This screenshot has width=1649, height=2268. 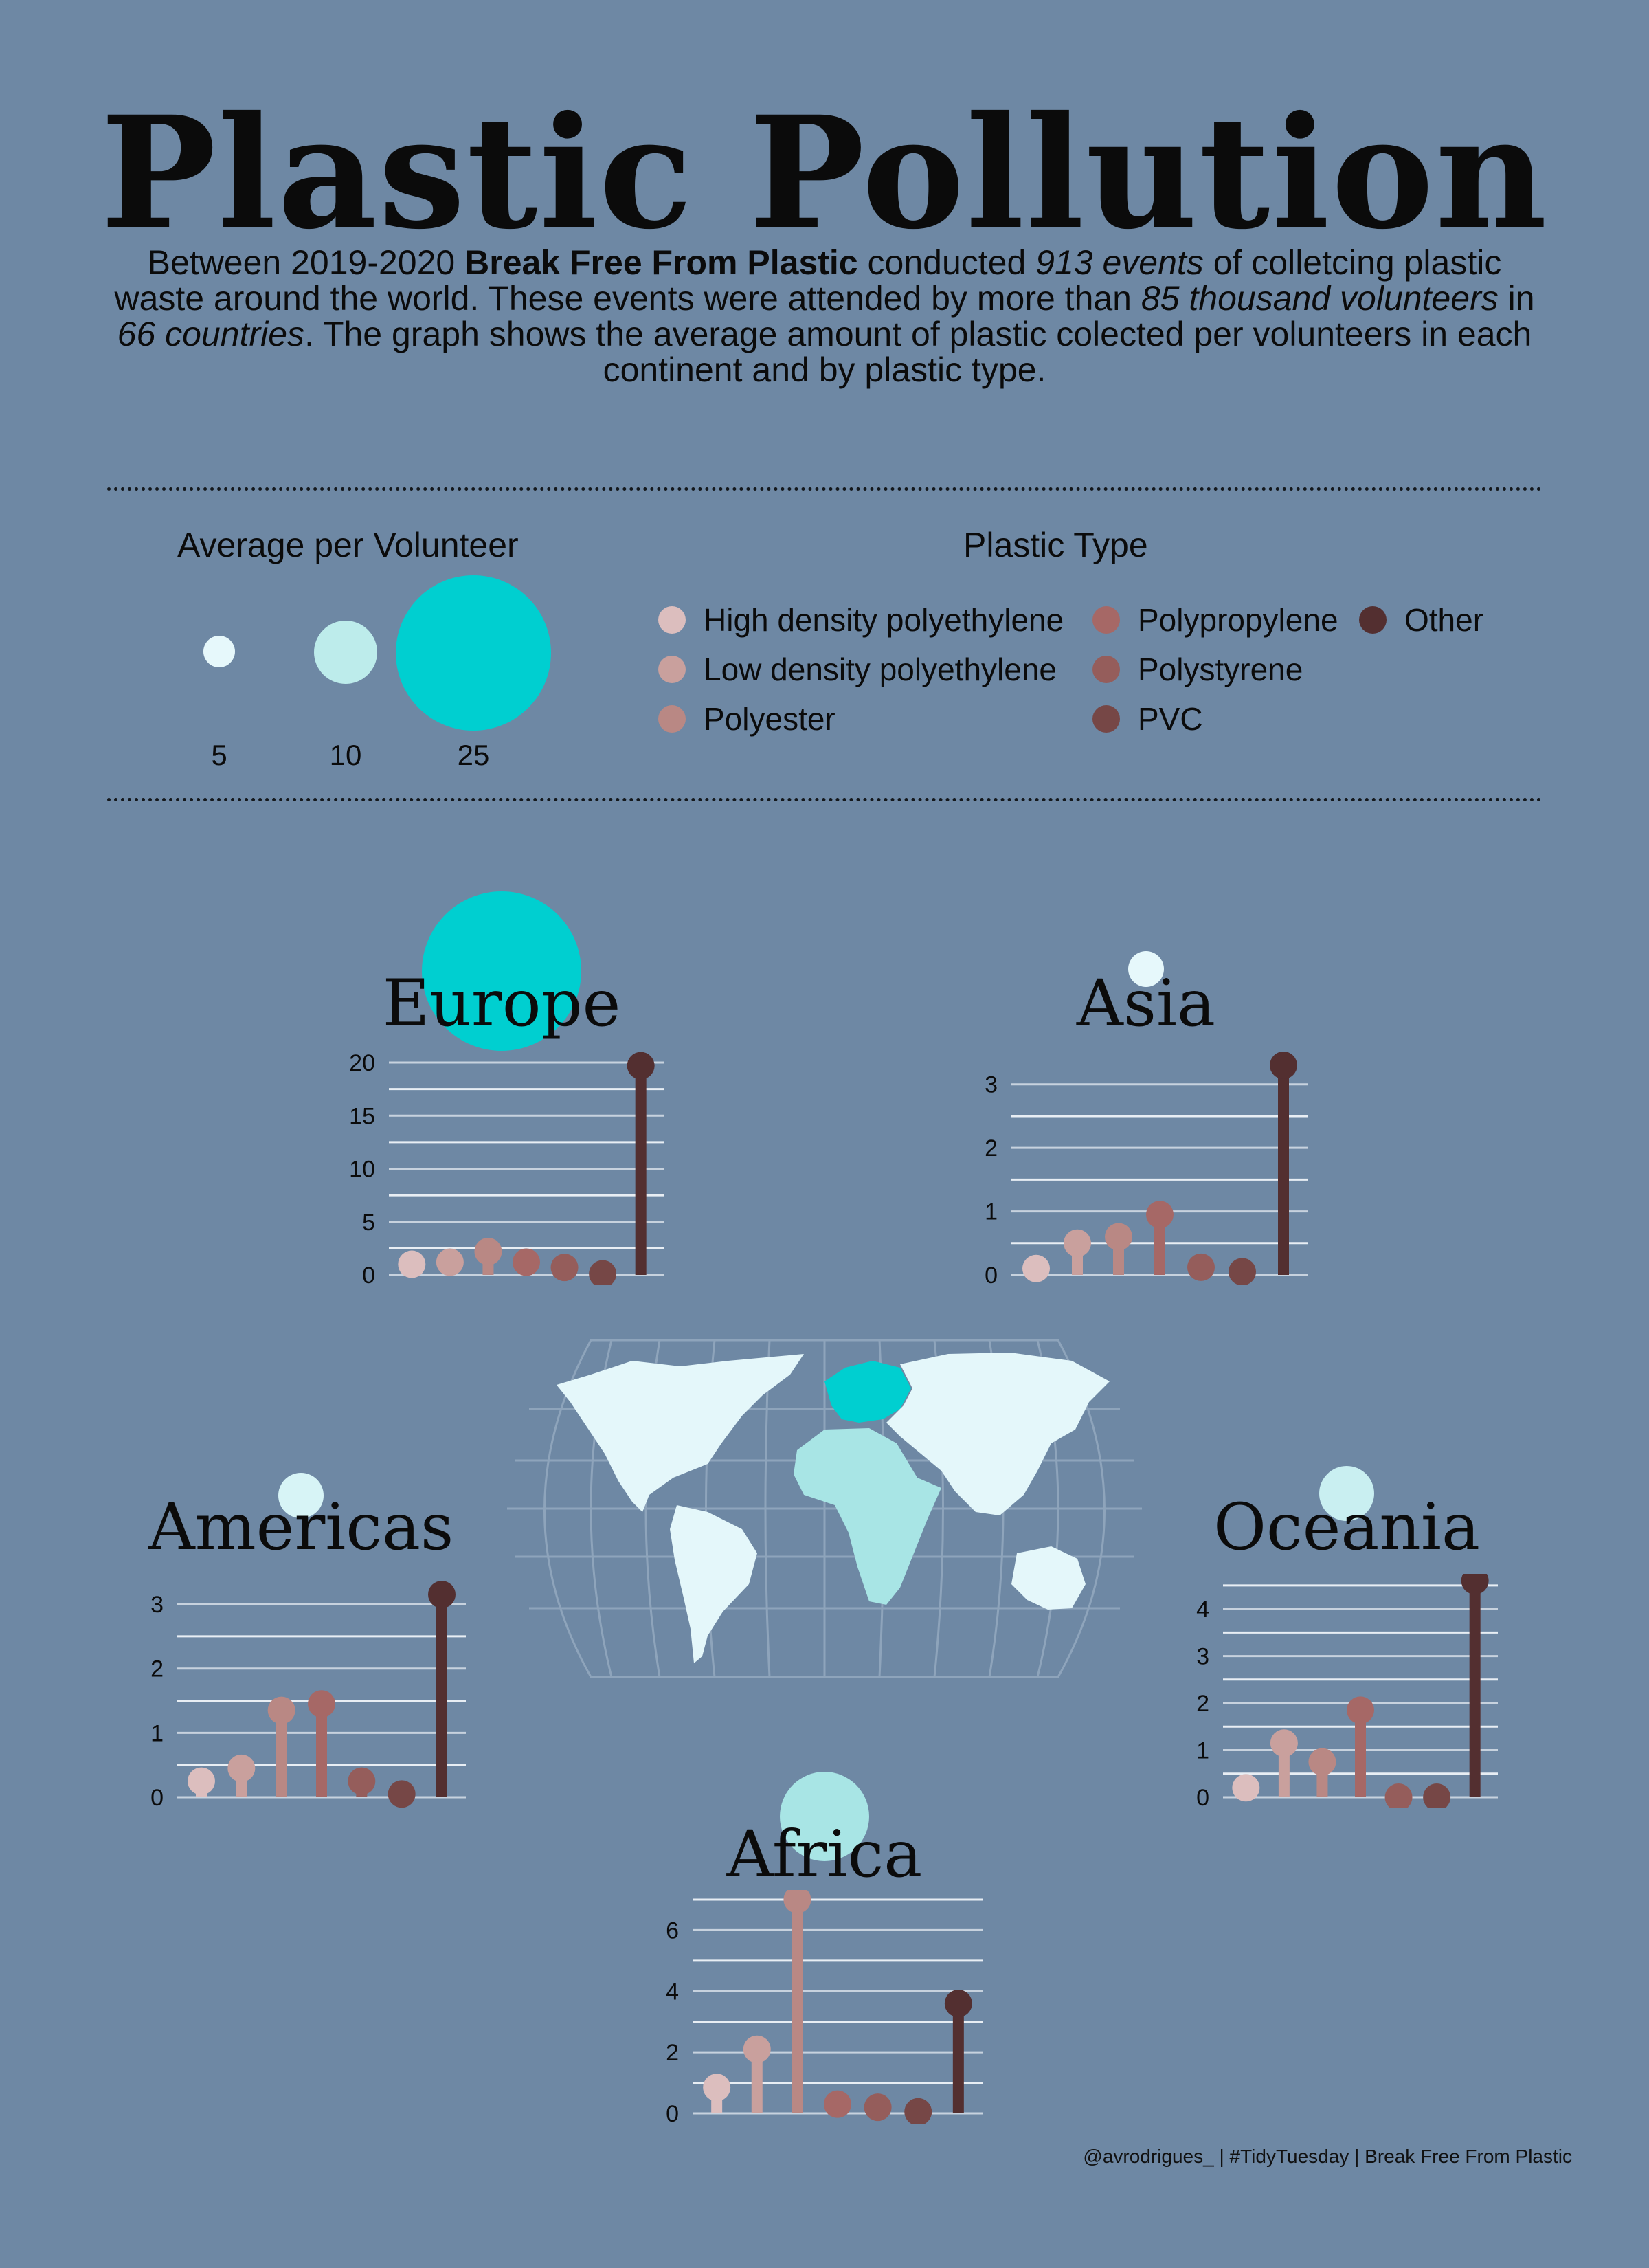 I want to click on europe-chart: 0 5 10 15 20, so click(x=506, y=1168).